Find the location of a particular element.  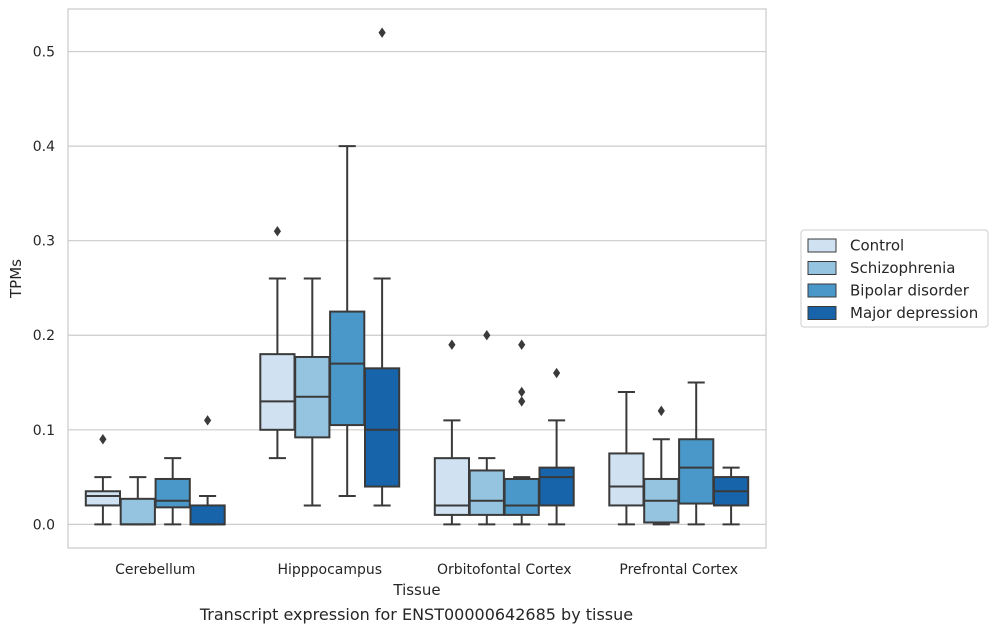

legend-item: Bipolar disorder is located at coordinates (888, 291).